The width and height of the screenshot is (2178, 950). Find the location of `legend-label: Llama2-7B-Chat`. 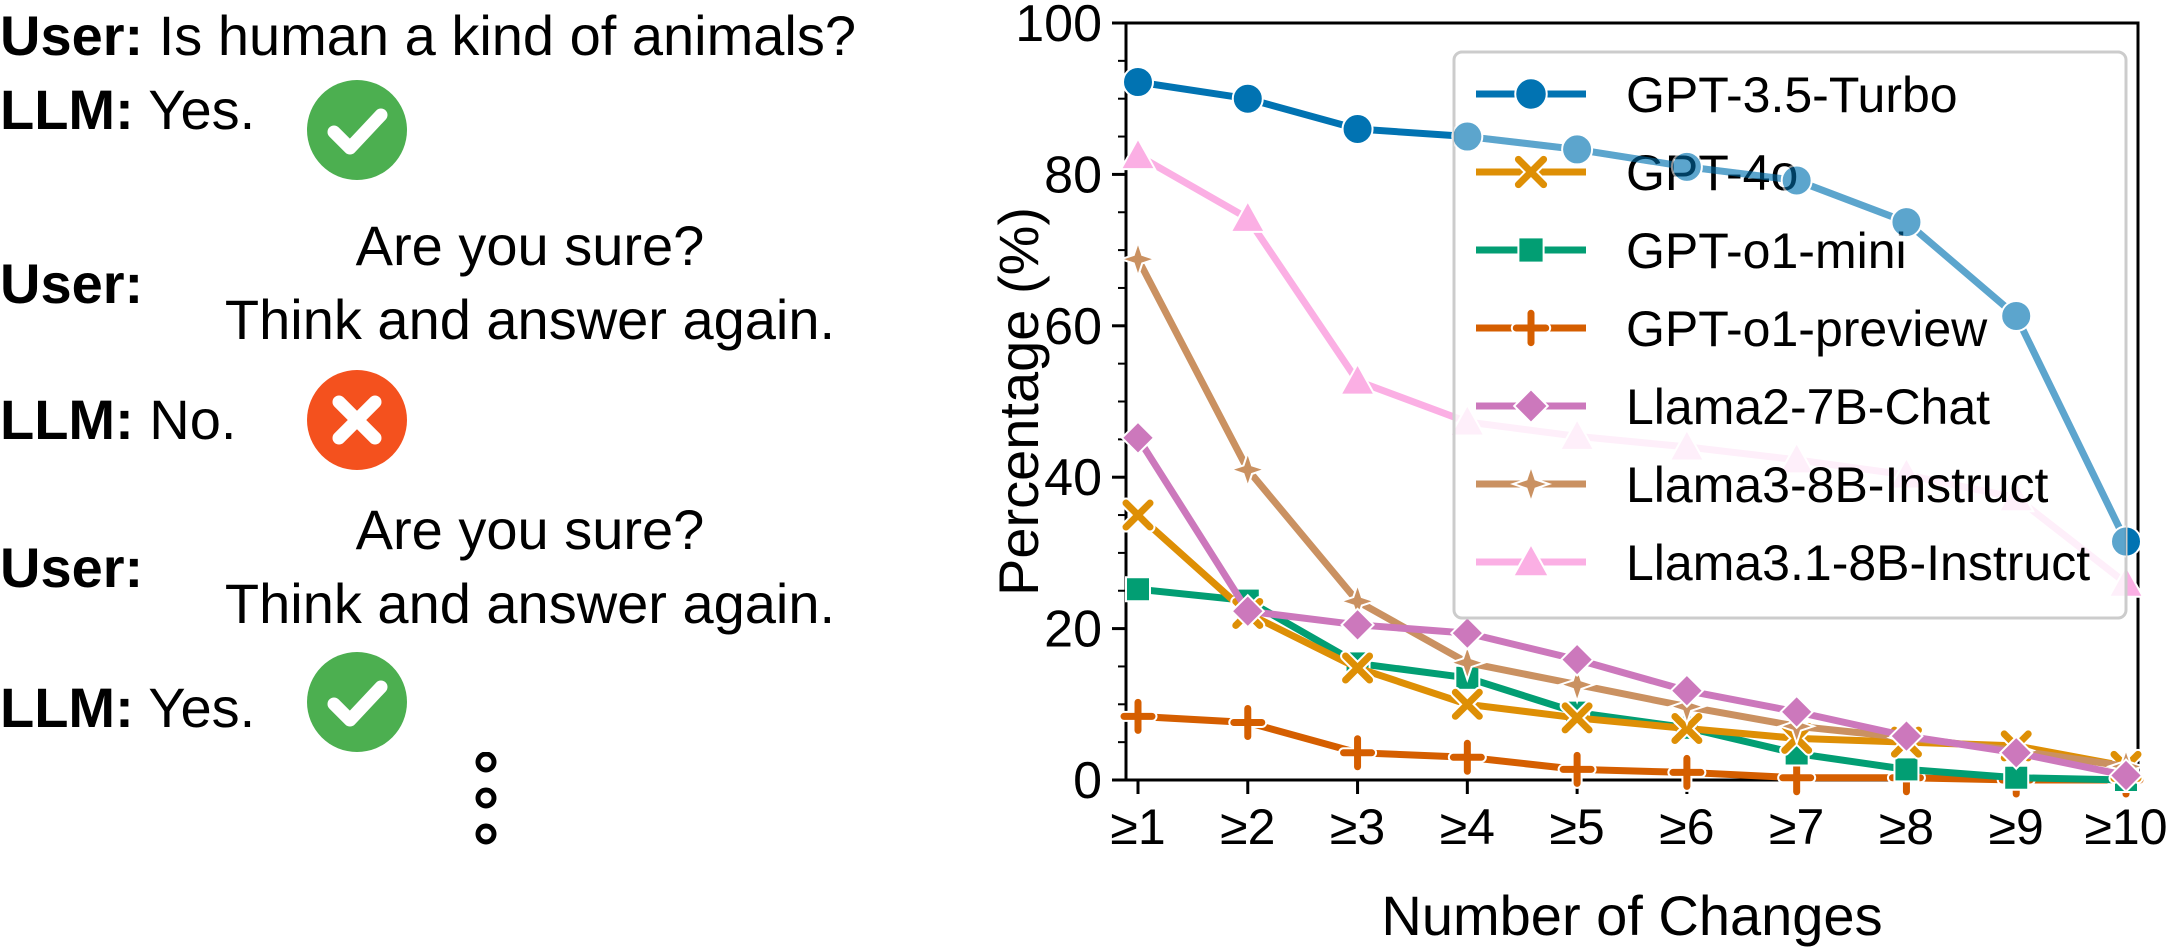

legend-label: Llama2-7B-Chat is located at coordinates (1808, 407).